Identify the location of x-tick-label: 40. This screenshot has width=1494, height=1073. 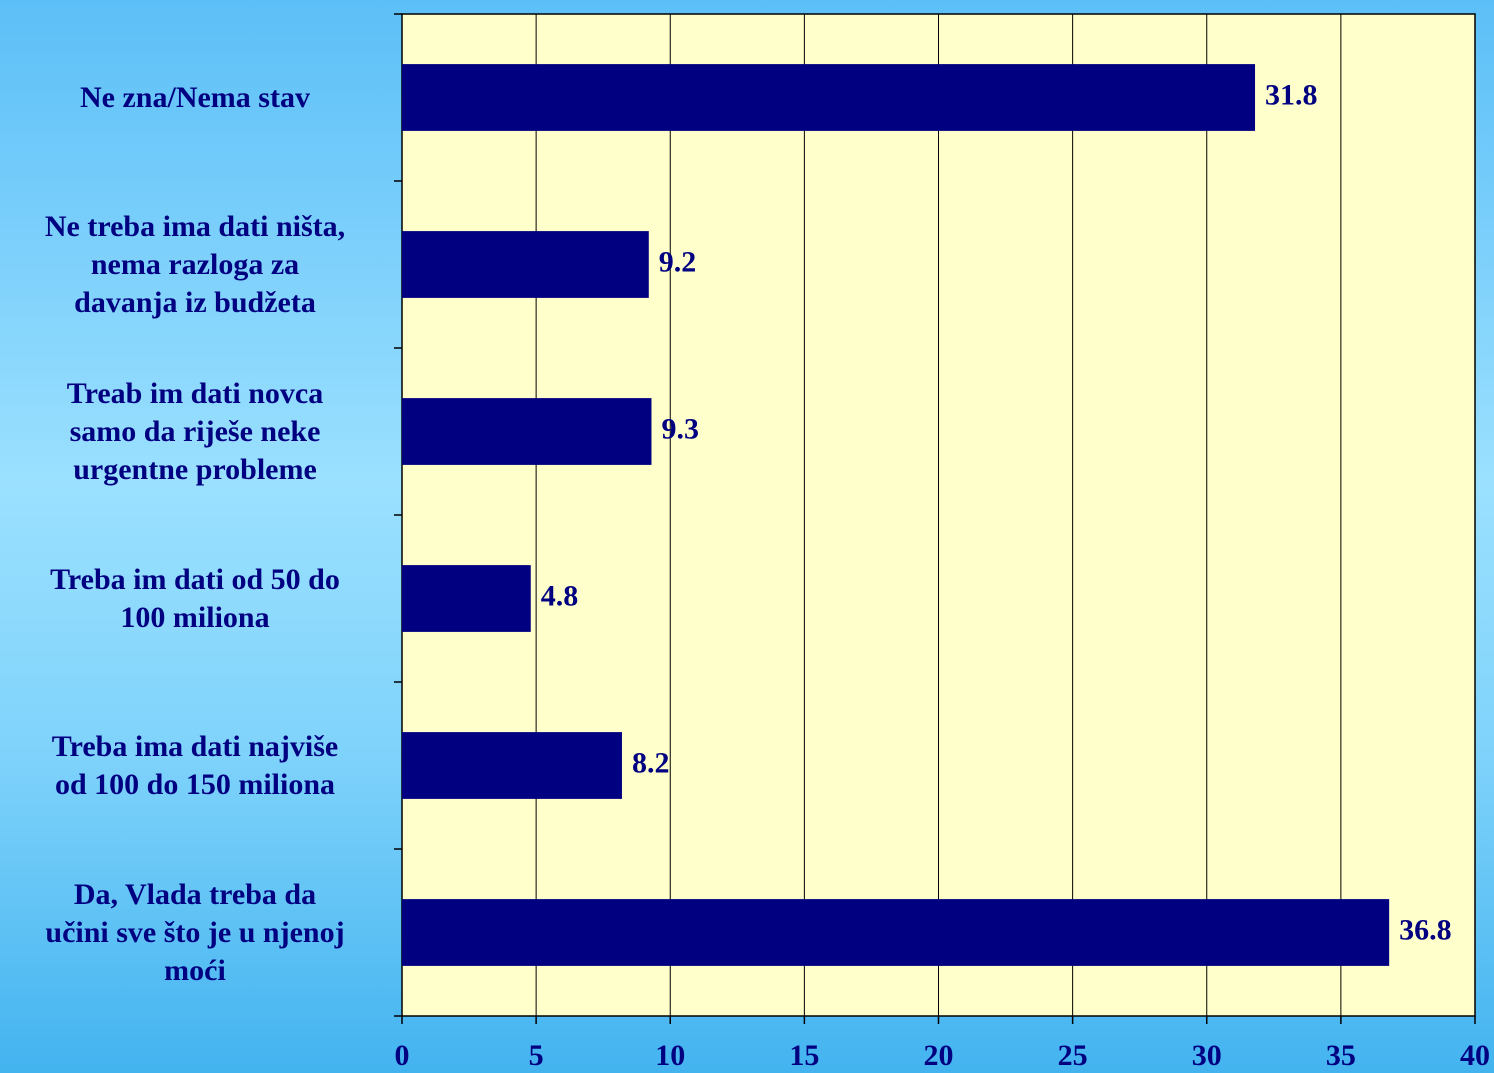
(1475, 1055).